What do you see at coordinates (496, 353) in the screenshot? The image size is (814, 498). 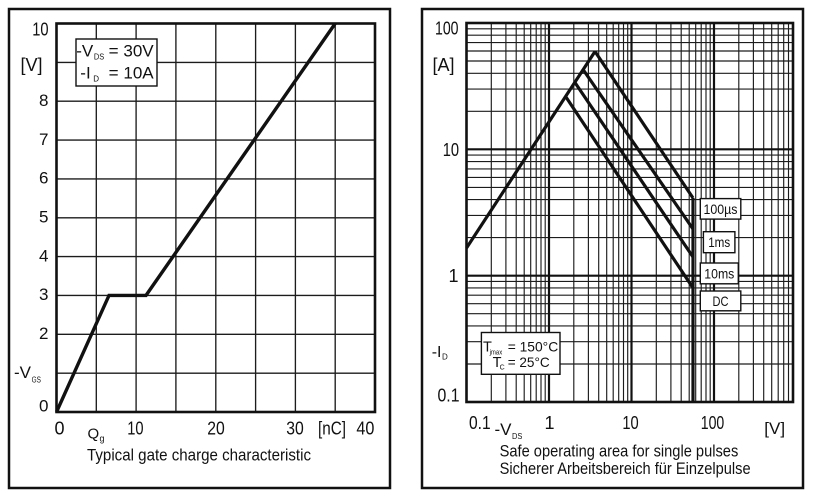 I see `svg-text: jmax` at bounding box center [496, 353].